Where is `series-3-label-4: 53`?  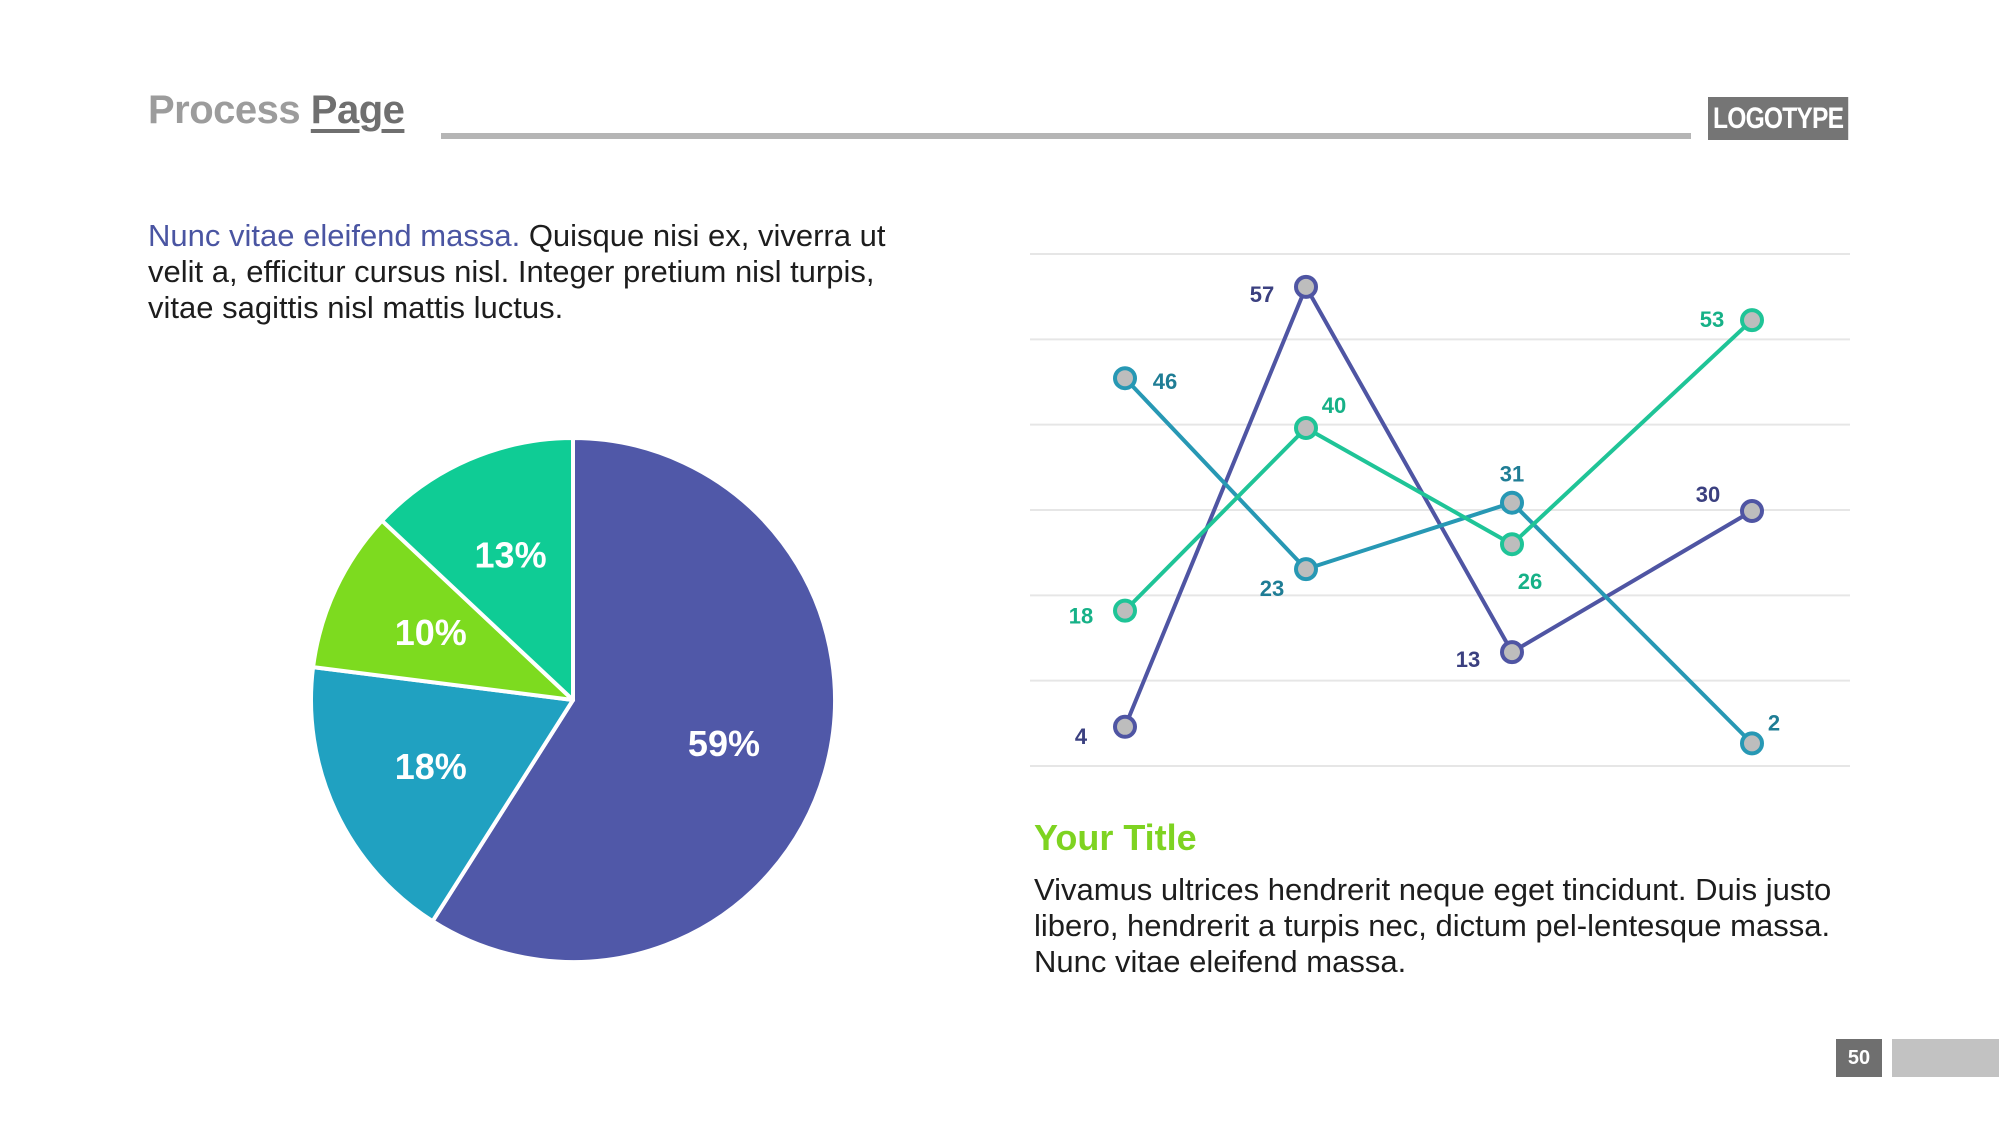
series-3-label-4: 53 is located at coordinates (1712, 319).